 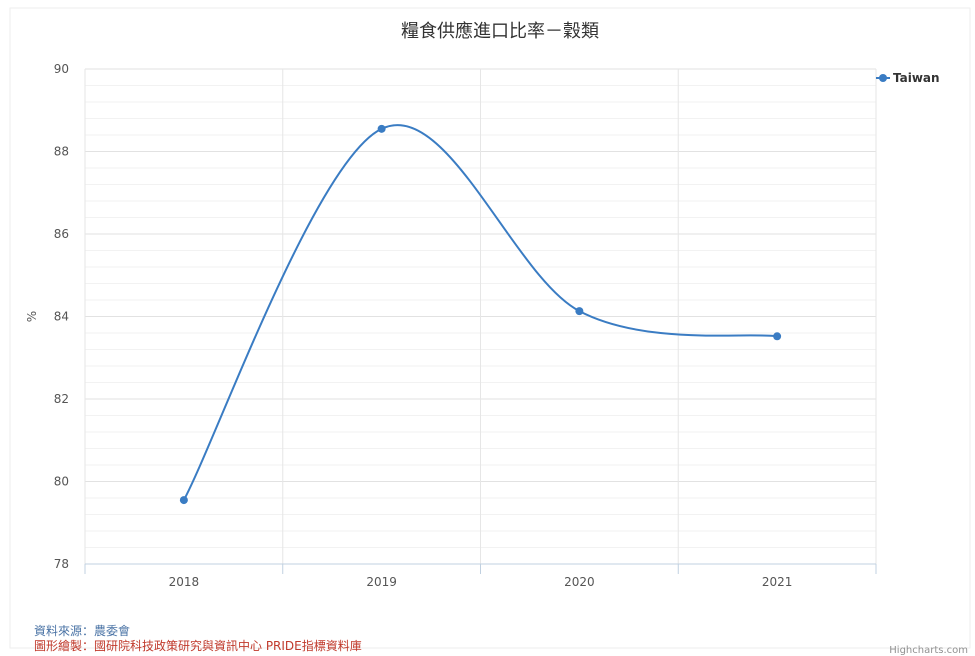 I want to click on y-tick-label: 86, so click(x=61, y=234).